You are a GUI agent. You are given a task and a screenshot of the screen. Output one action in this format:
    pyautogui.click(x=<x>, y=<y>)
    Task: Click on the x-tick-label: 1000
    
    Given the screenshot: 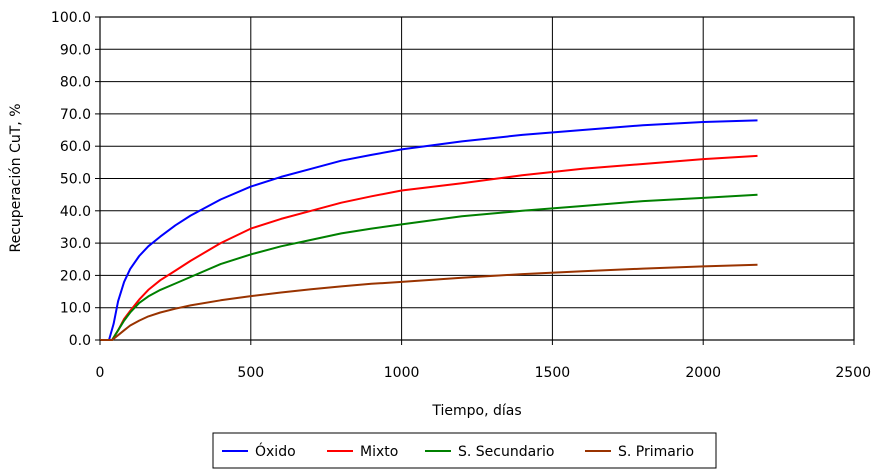 What is the action you would take?
    pyautogui.click(x=402, y=373)
    